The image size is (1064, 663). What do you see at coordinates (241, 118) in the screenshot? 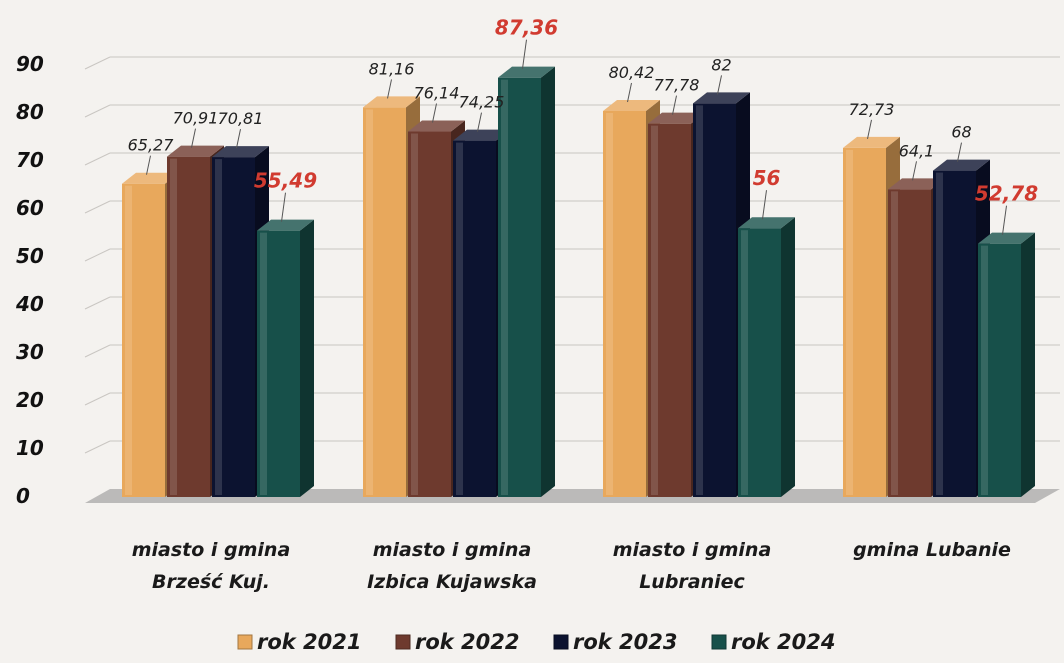
I see `data-label: 70,81` at bounding box center [241, 118].